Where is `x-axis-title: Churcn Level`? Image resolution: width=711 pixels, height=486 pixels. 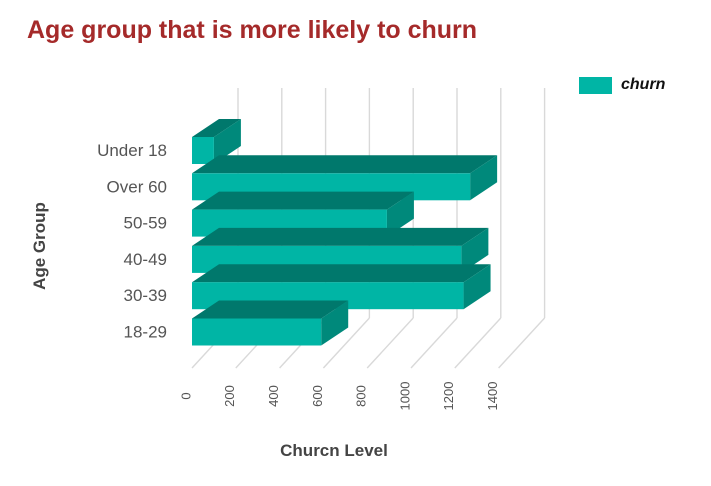
x-axis-title: Churcn Level is located at coordinates (334, 450).